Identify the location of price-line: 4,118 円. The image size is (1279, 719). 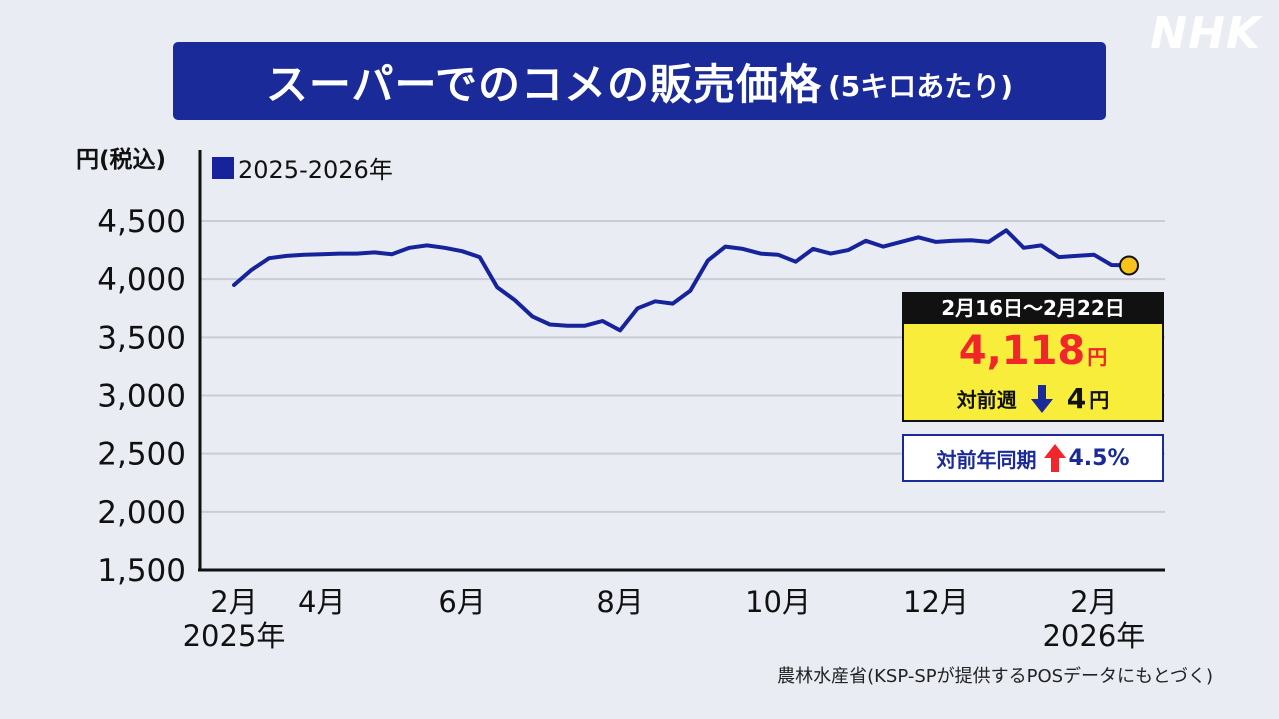
(1033, 351).